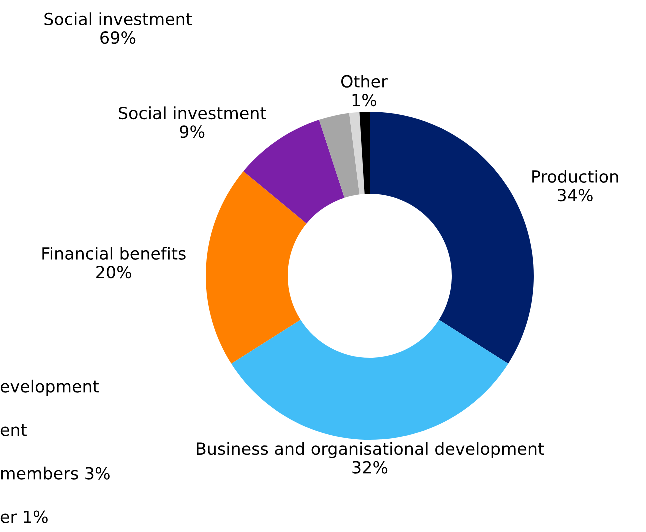 The height and width of the screenshot is (532, 646). What do you see at coordinates (114, 253) in the screenshot?
I see `slice-label: Financial benefits` at bounding box center [114, 253].